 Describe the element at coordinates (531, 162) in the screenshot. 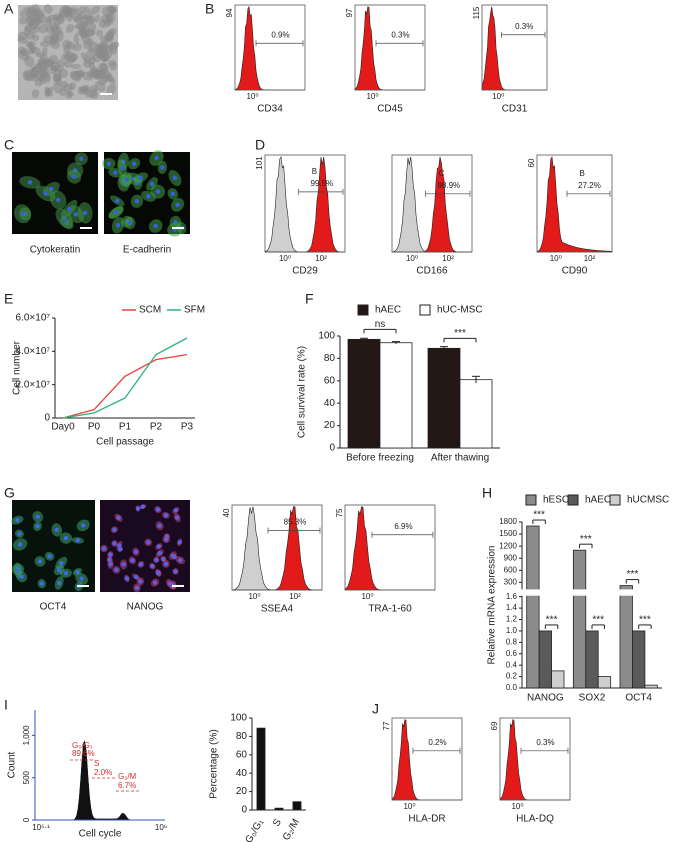

I see `y-max-label: 60` at that location.